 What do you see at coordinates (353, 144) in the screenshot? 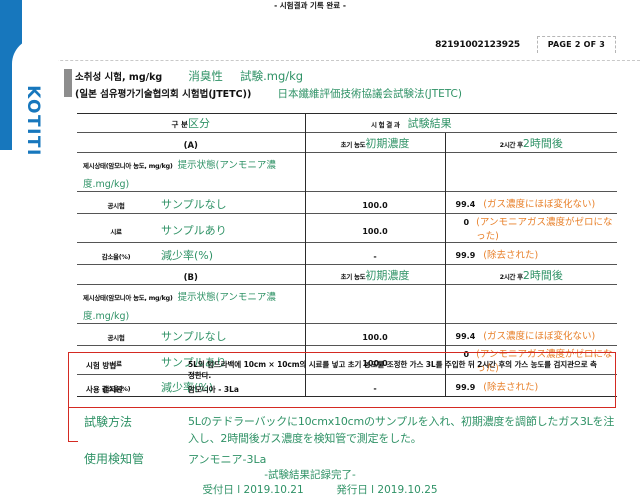
I see `subheader-initial-ko-a: 초기 농도` at bounding box center [353, 144].